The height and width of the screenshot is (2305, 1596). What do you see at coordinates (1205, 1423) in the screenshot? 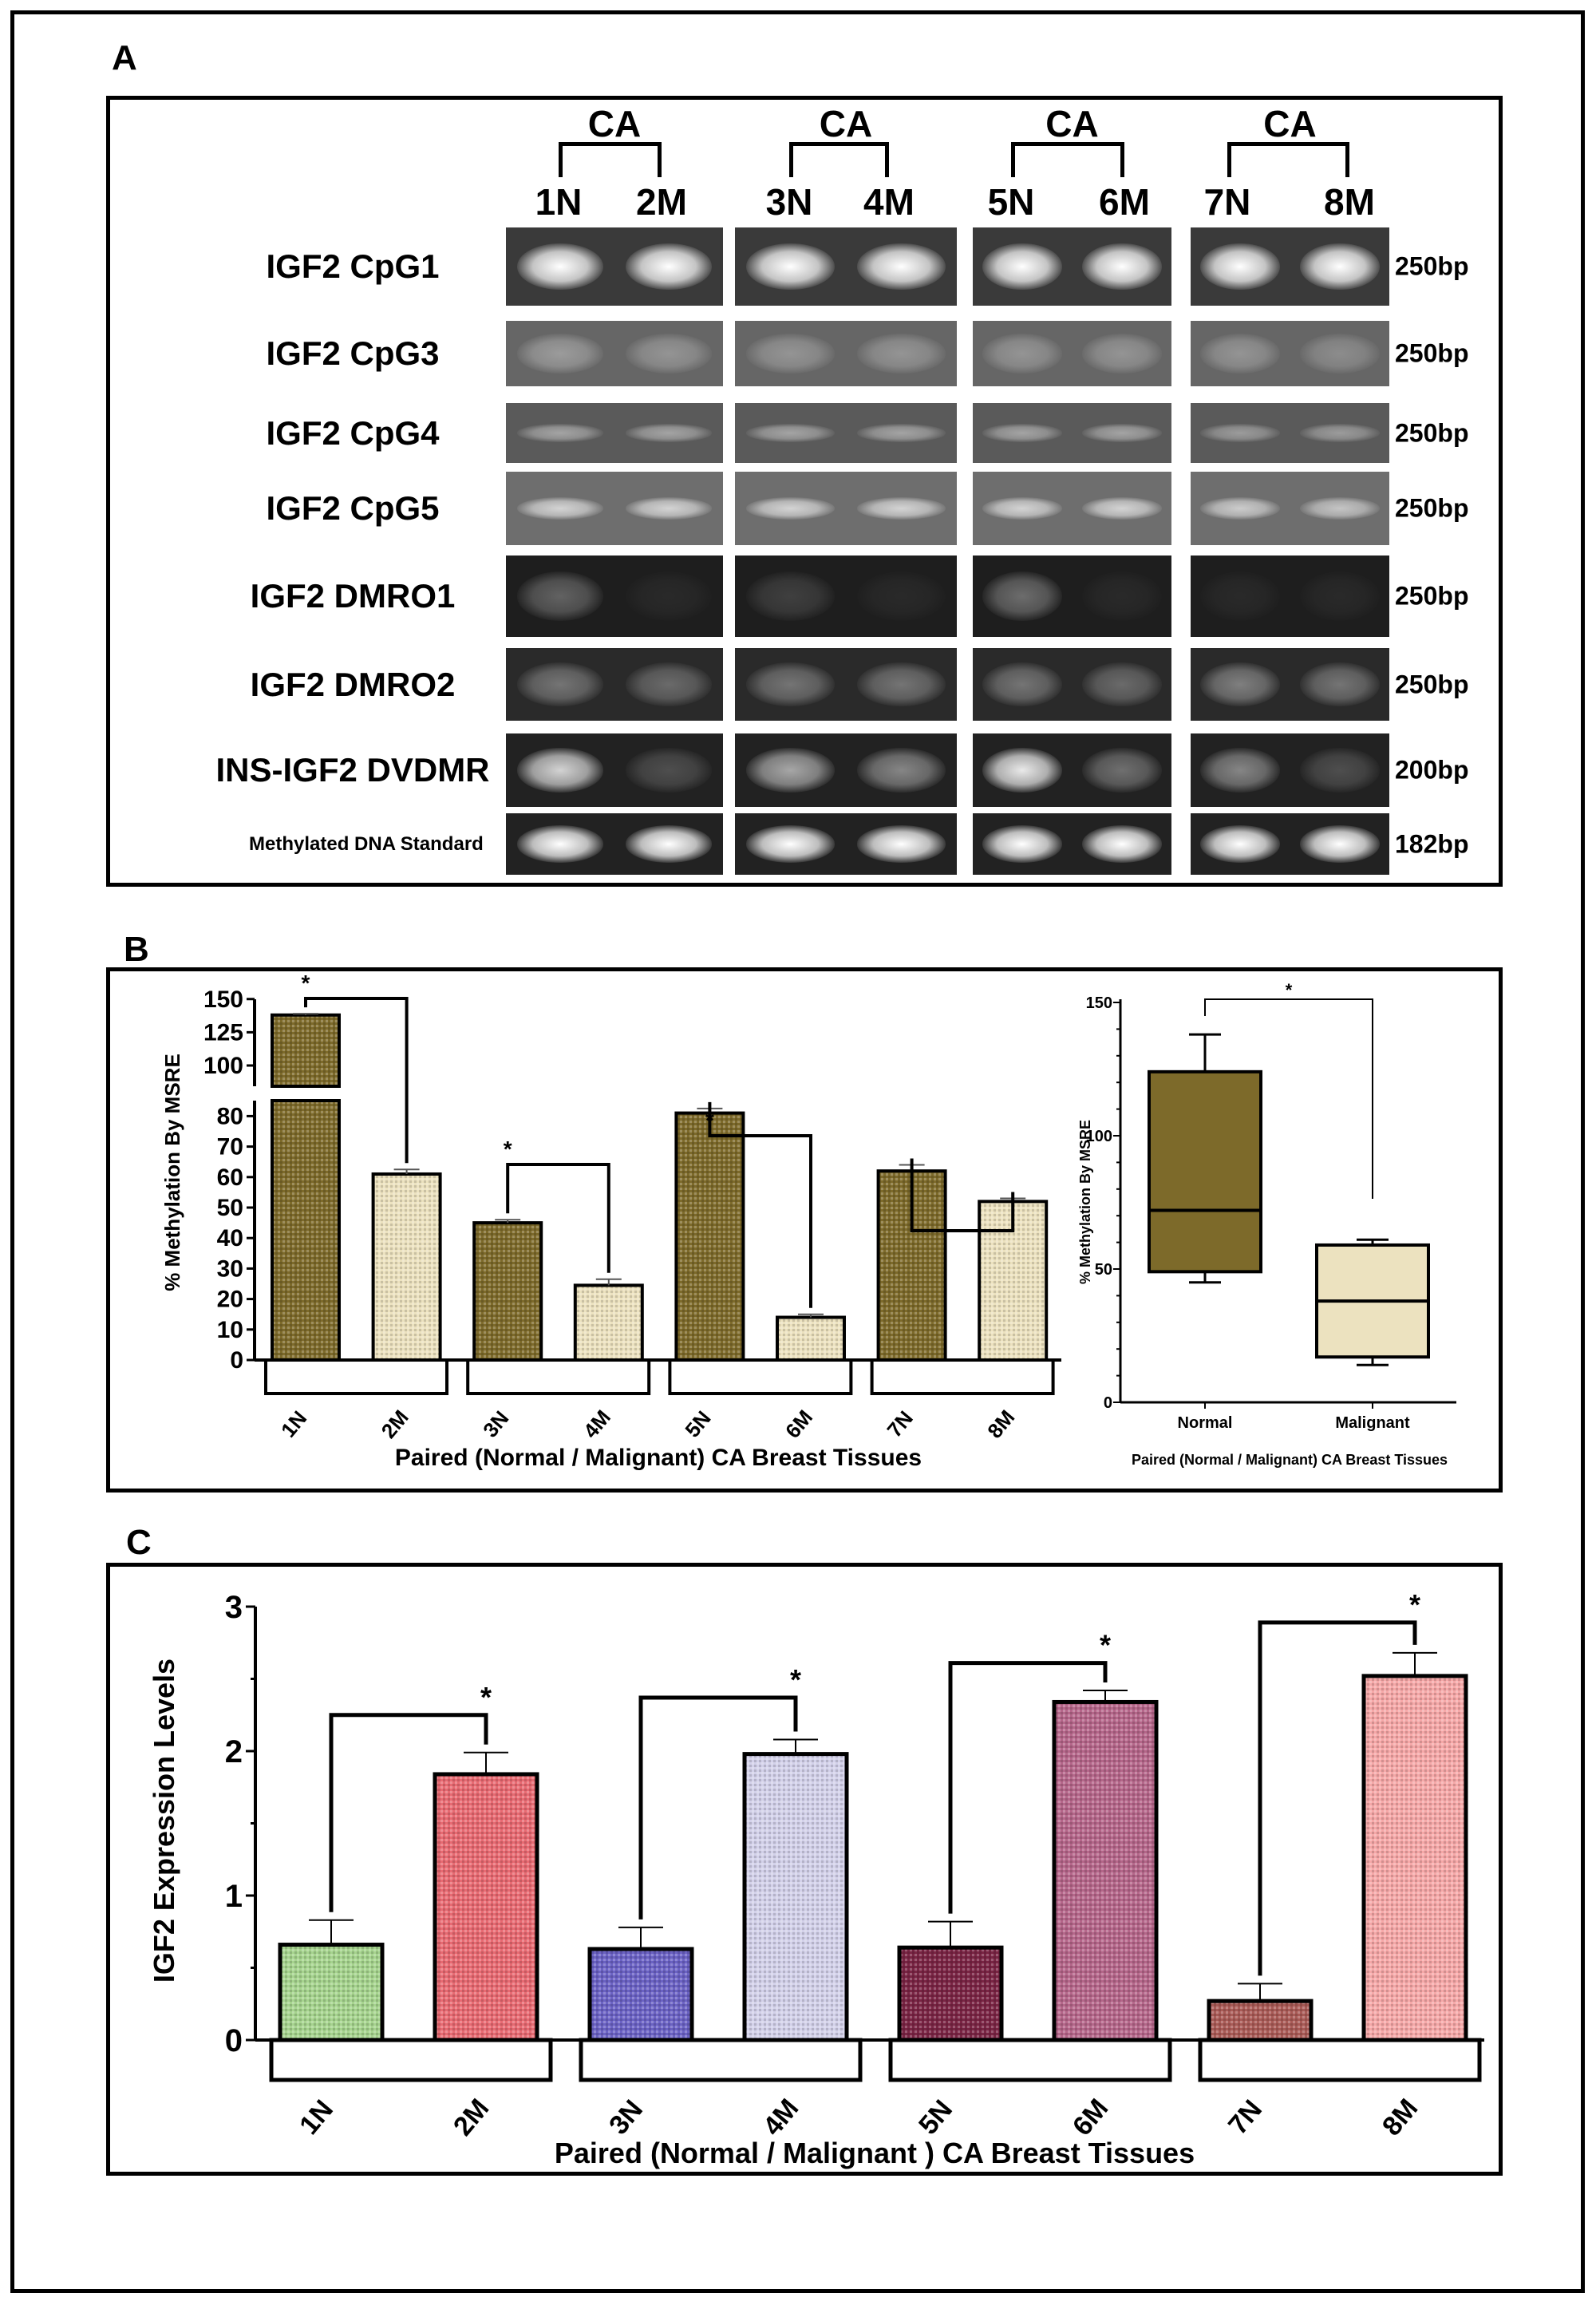
I see `x-tick-label: Normal` at bounding box center [1205, 1423].